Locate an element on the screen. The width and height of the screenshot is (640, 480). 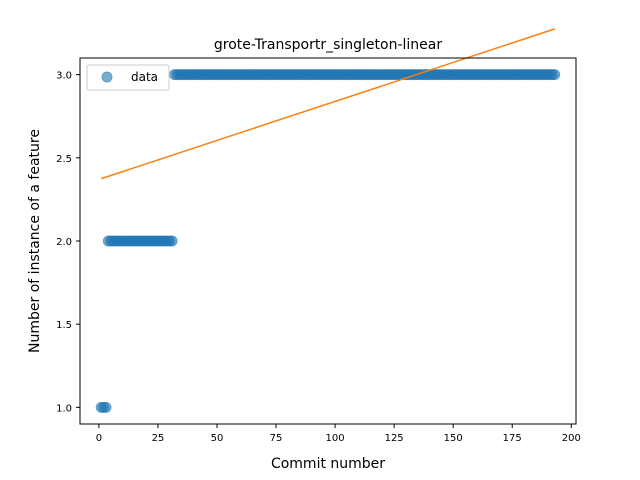
x-tick-label: 125 is located at coordinates (394, 438).